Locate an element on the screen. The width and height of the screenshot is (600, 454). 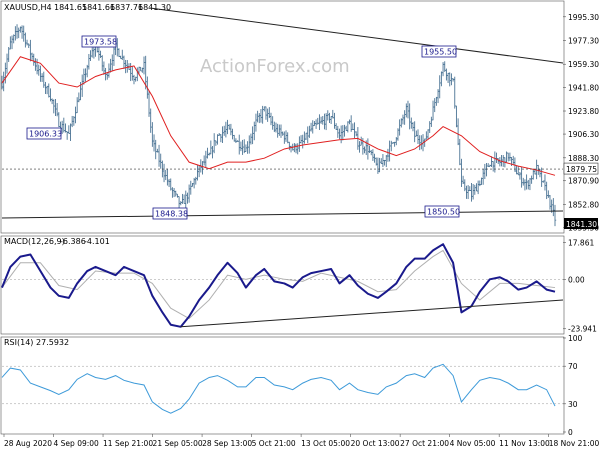
rsi-y-tick-label: 0 is located at coordinates (570, 432).